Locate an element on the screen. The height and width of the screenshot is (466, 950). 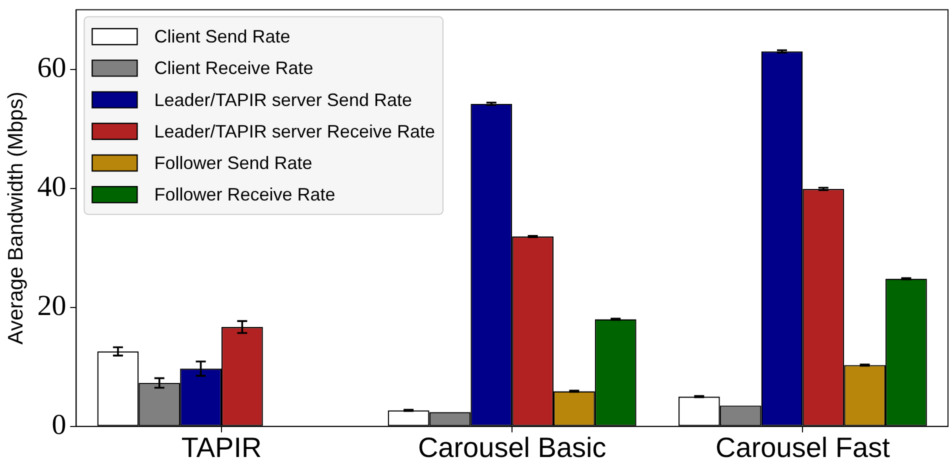
legend-label: Leader/TAPIR server Receive Rate is located at coordinates (294, 131).